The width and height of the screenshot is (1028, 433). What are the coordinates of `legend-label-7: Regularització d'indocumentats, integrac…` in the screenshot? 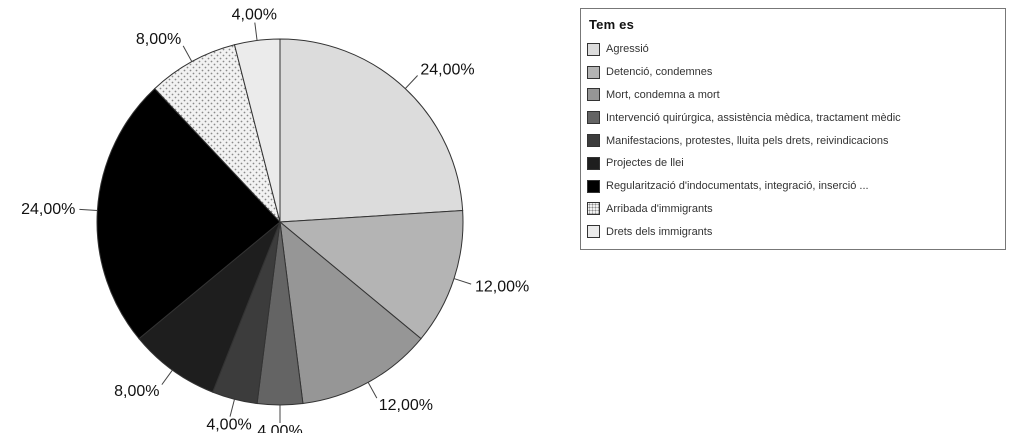 It's located at (737, 186).